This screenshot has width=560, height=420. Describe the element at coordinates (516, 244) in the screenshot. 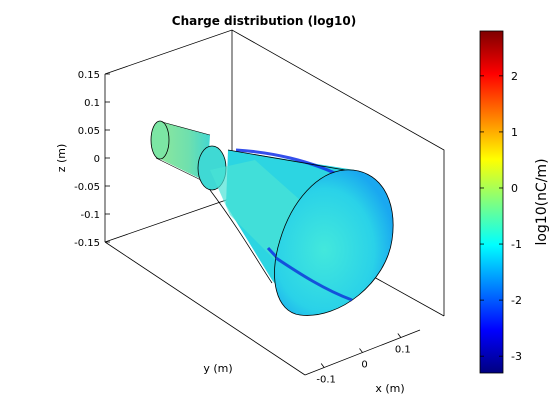

I see `colorbar-tick-label: -1` at that location.